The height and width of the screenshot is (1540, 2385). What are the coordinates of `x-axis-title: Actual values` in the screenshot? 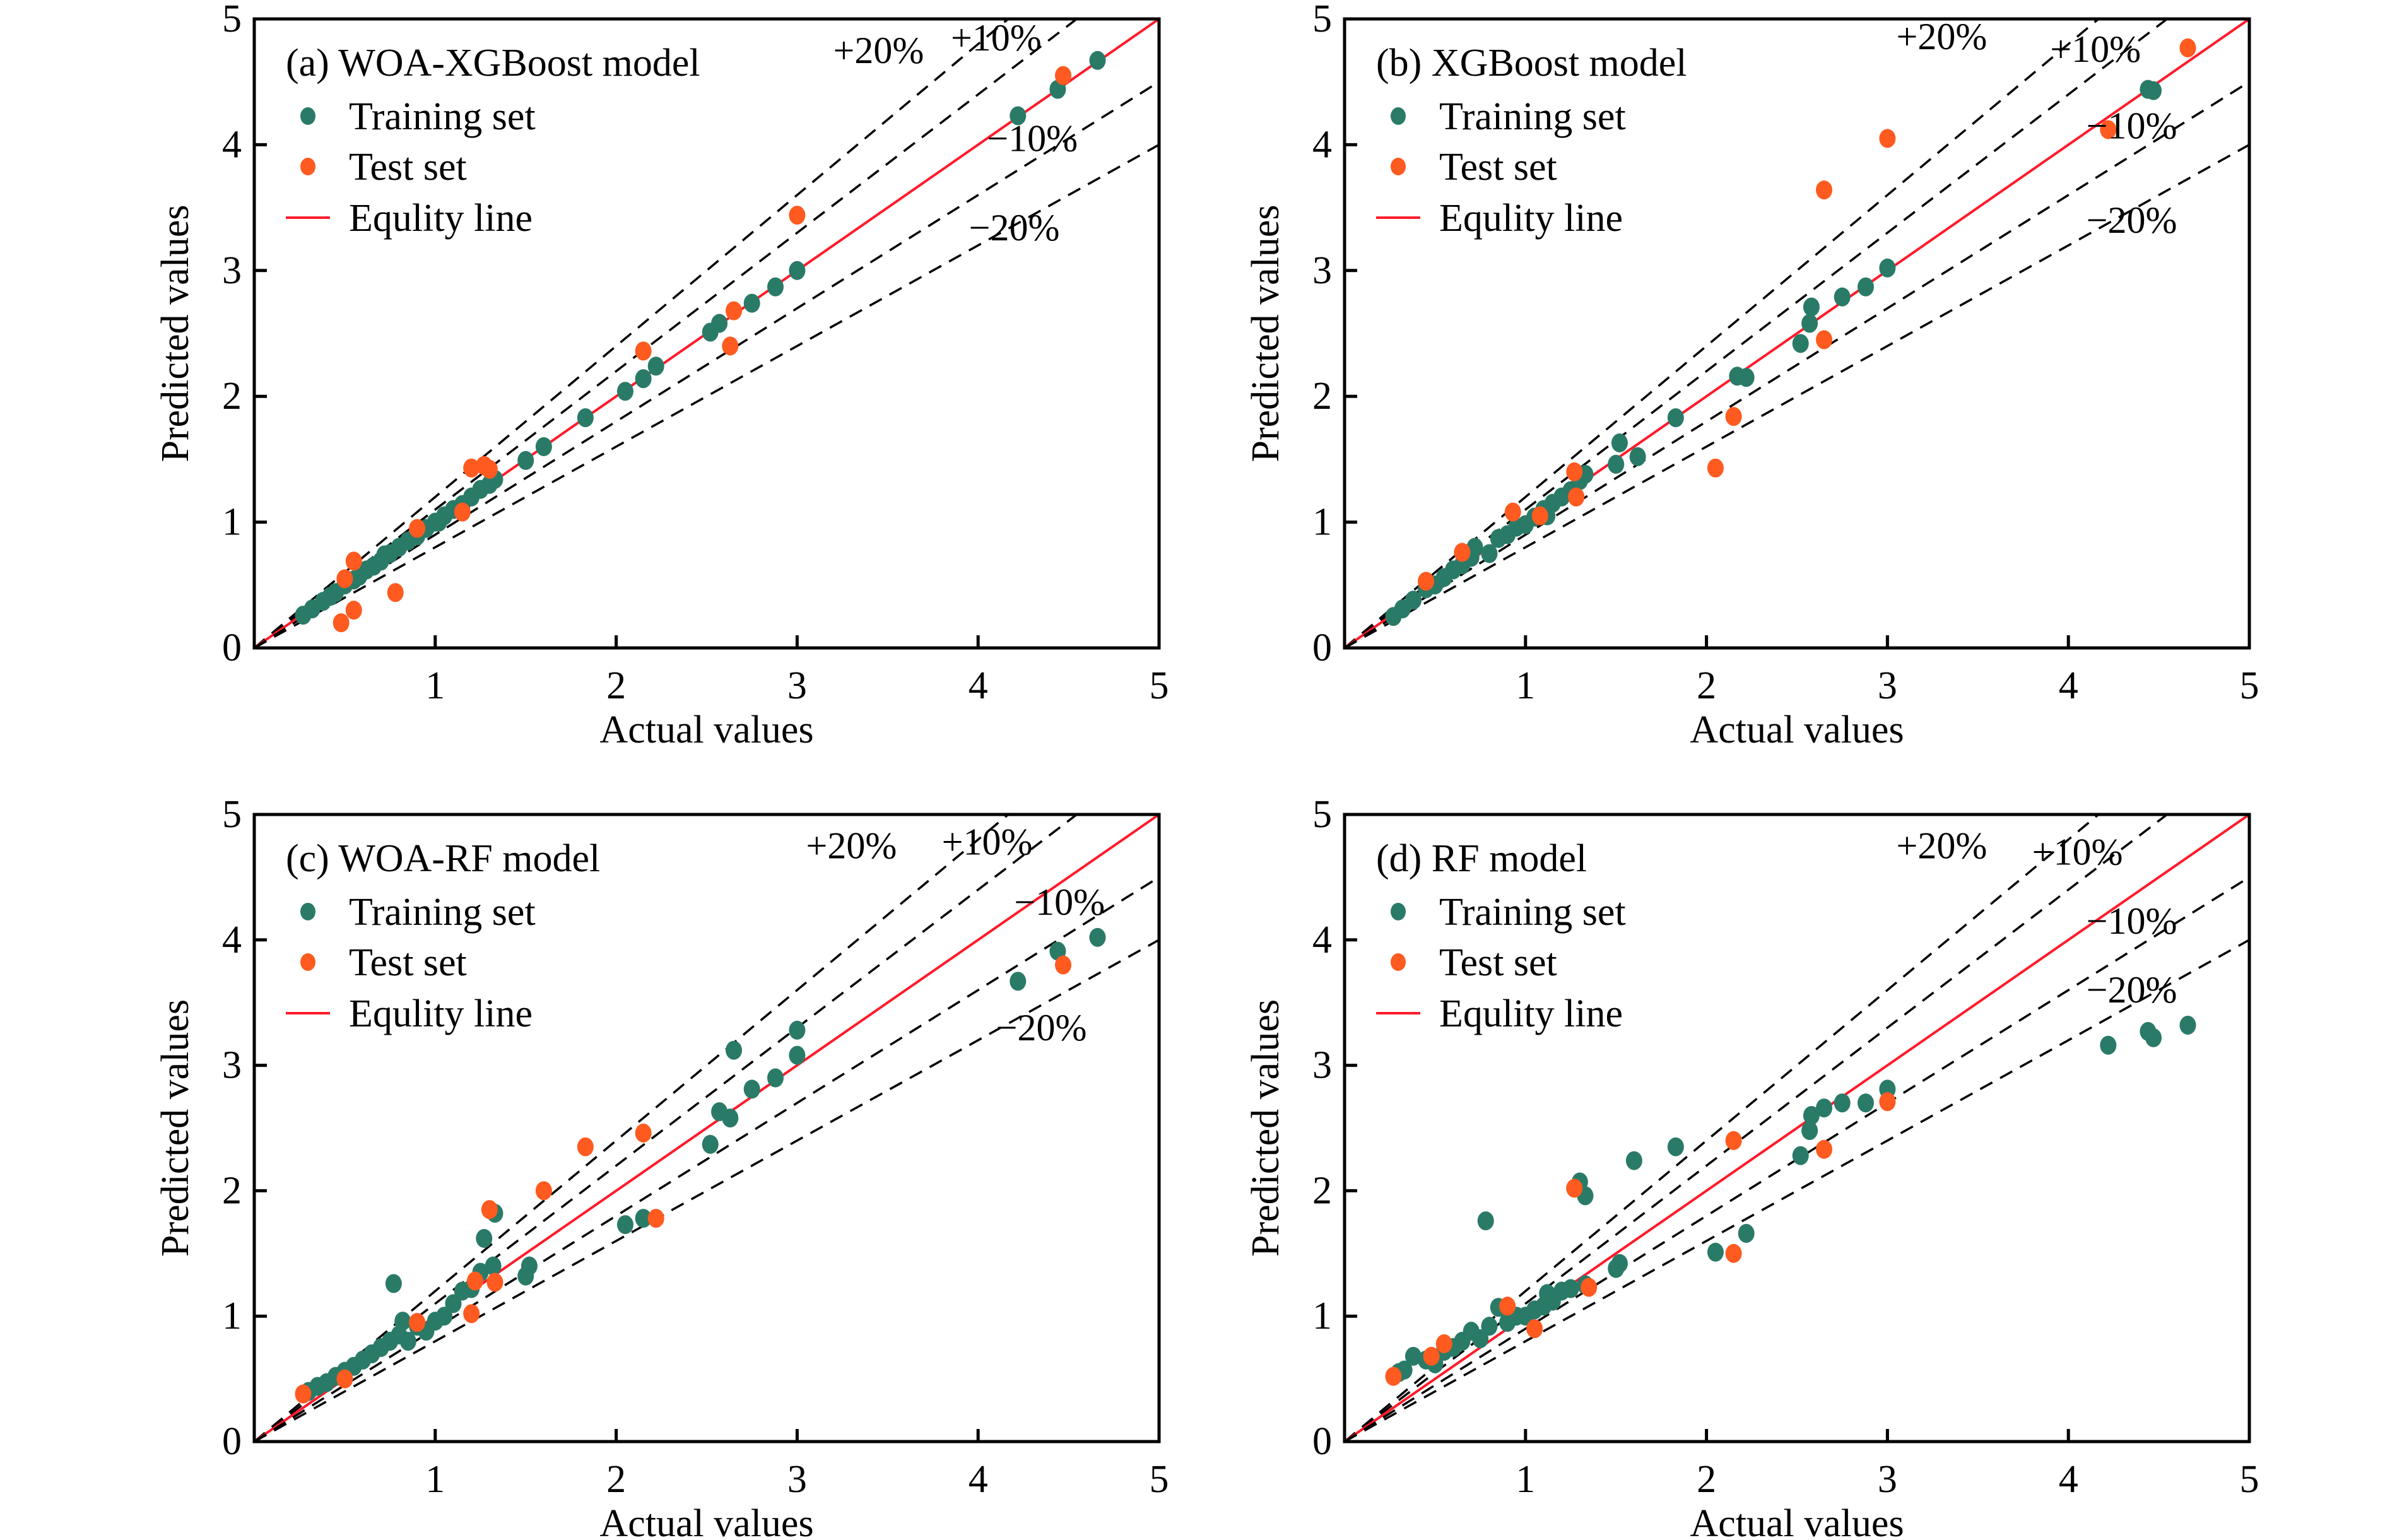 It's located at (706, 1521).